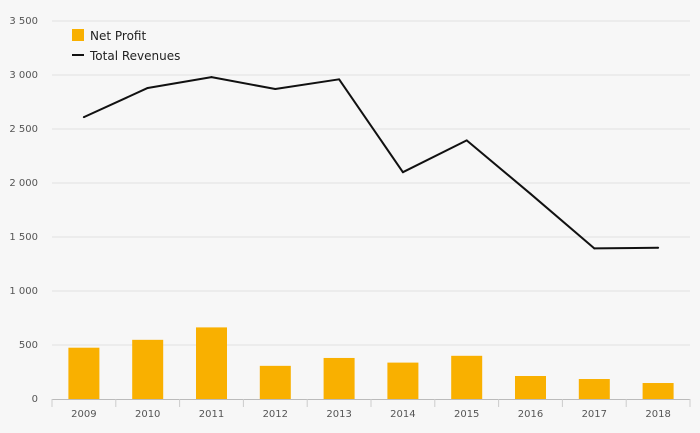 This screenshot has height=433, width=700. Describe the element at coordinates (147, 87) in the screenshot. I see `point-total-revenues-2010` at that location.